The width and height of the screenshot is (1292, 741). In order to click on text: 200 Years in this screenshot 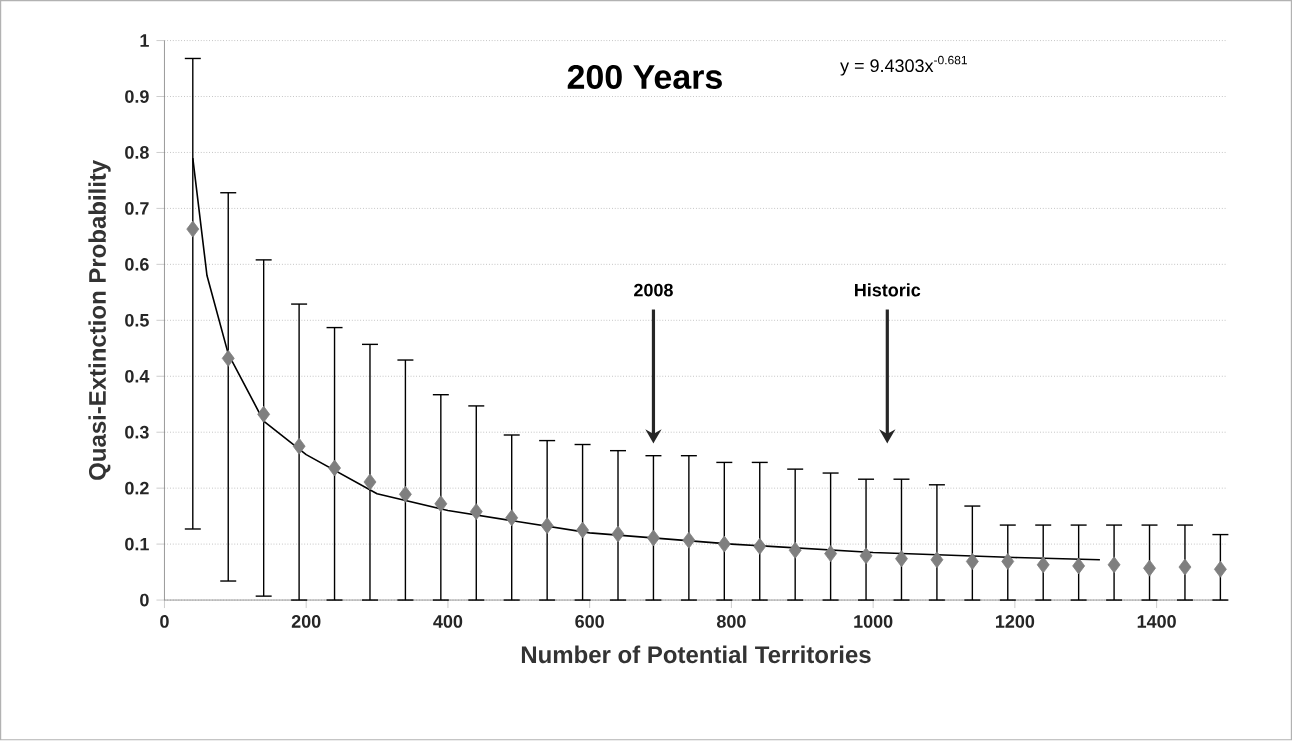, I will do `click(644, 77)`.